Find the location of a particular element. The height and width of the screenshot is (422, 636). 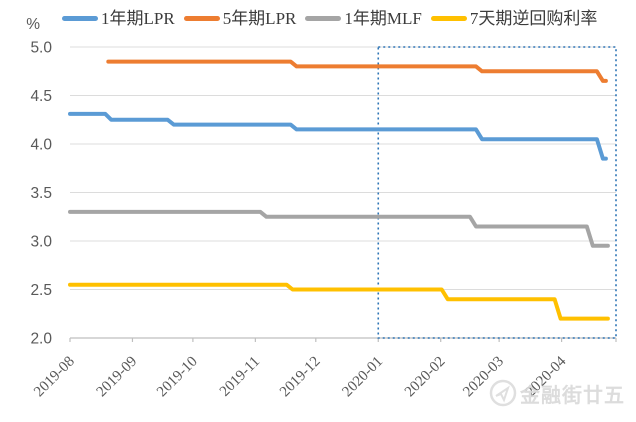

y-tick-label: 3.0 is located at coordinates (41, 242).